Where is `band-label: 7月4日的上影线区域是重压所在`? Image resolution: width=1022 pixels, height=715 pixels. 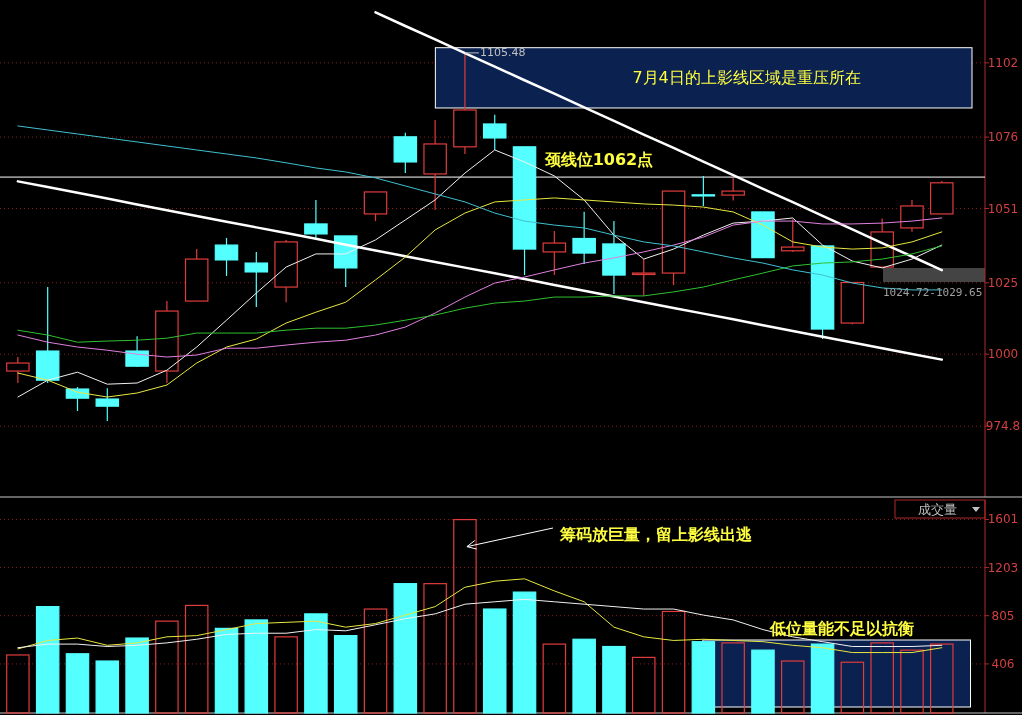 band-label: 7月4日的上影线区域是重压所在 is located at coordinates (746, 78).